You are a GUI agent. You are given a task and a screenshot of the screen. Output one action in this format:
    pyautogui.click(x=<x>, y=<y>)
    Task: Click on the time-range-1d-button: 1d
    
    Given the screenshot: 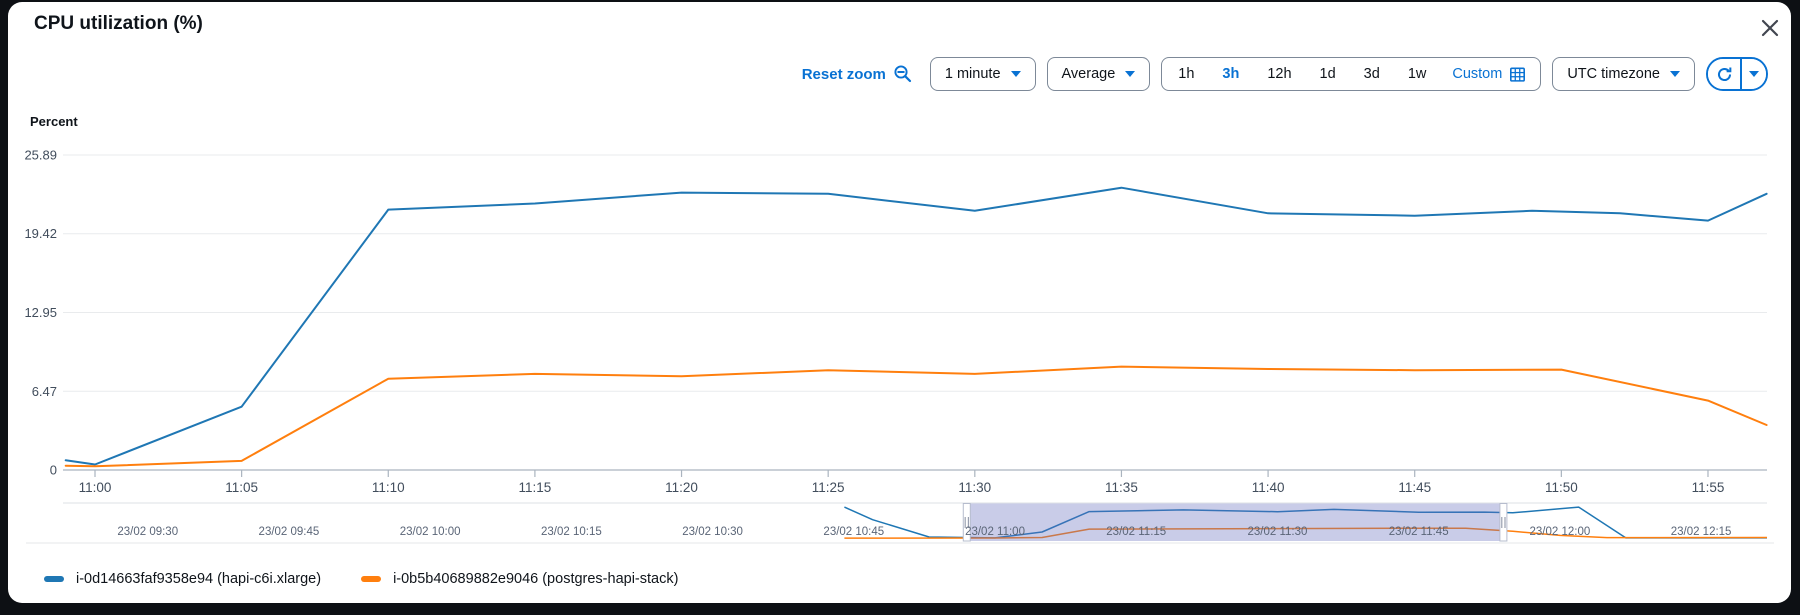 What is the action you would take?
    pyautogui.click(x=1328, y=74)
    